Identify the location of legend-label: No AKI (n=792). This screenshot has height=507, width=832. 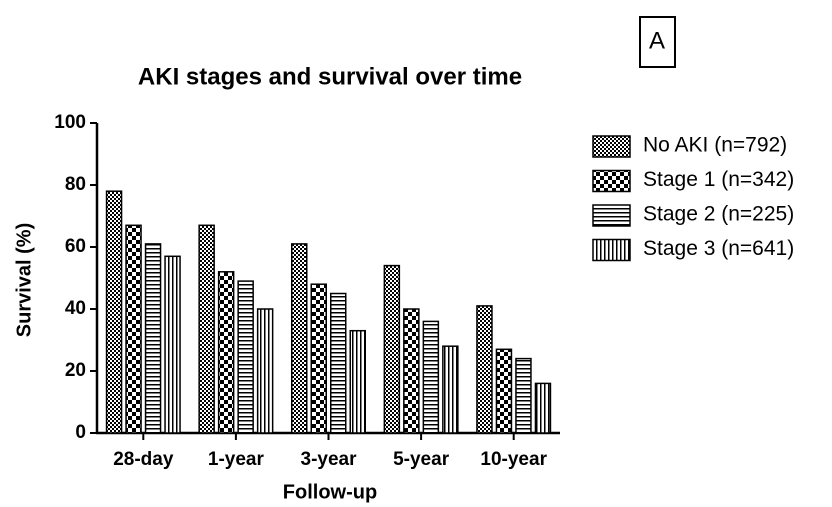
(715, 145).